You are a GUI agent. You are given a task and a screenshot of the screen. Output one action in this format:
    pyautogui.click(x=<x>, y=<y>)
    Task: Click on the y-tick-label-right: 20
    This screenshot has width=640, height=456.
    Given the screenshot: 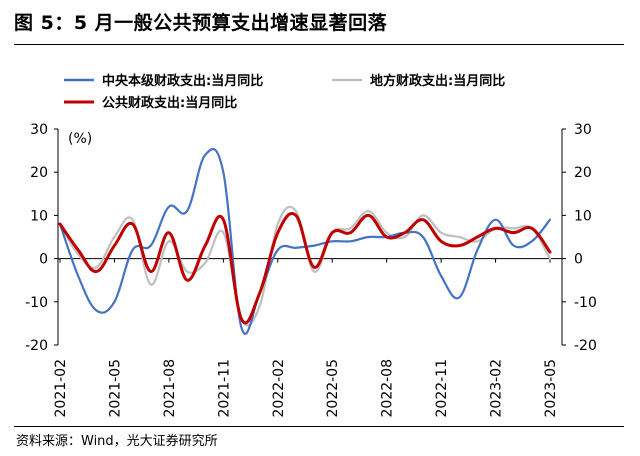 What is the action you would take?
    pyautogui.click(x=583, y=173)
    